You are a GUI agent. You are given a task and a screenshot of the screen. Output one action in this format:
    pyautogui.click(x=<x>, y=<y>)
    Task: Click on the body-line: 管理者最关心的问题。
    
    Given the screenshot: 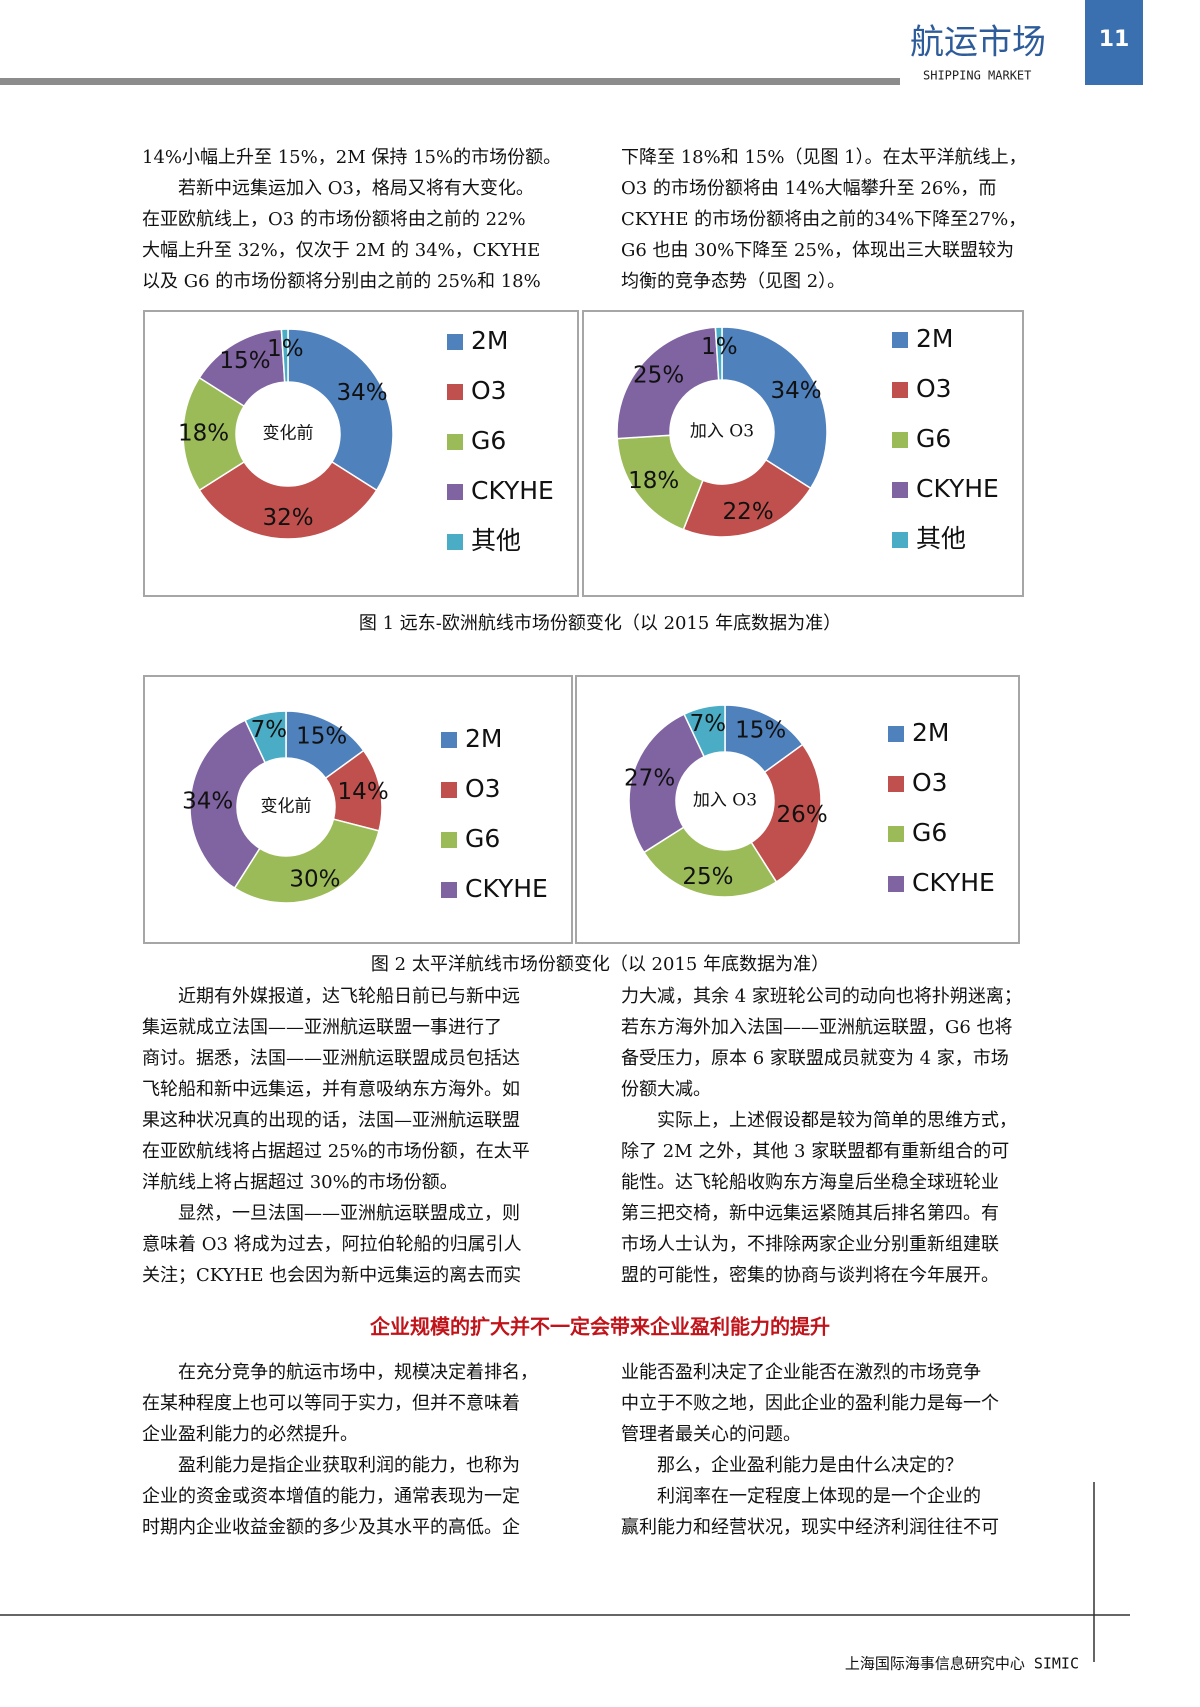 What is the action you would take?
    pyautogui.click(x=711, y=1434)
    